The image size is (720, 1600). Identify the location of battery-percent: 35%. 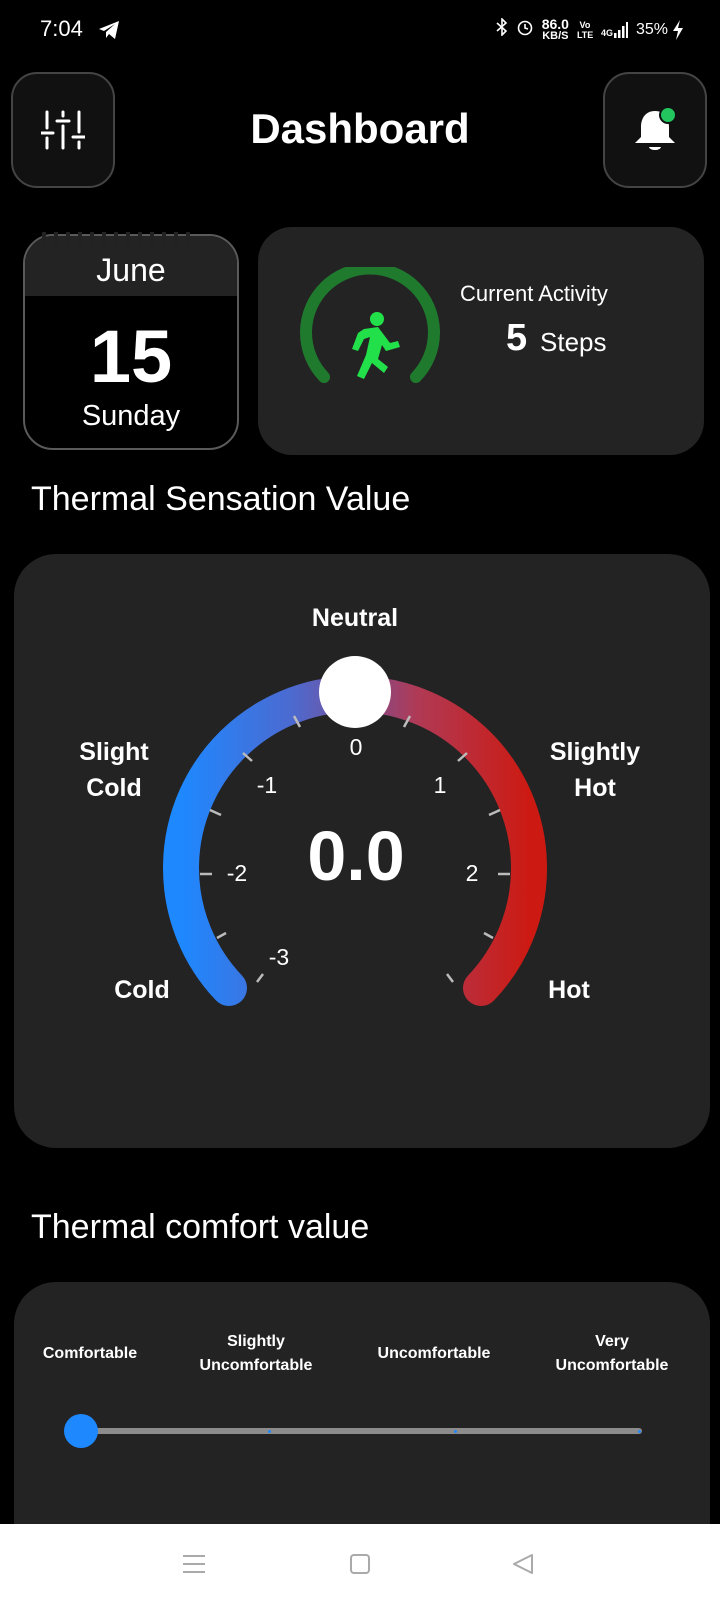
(651, 29).